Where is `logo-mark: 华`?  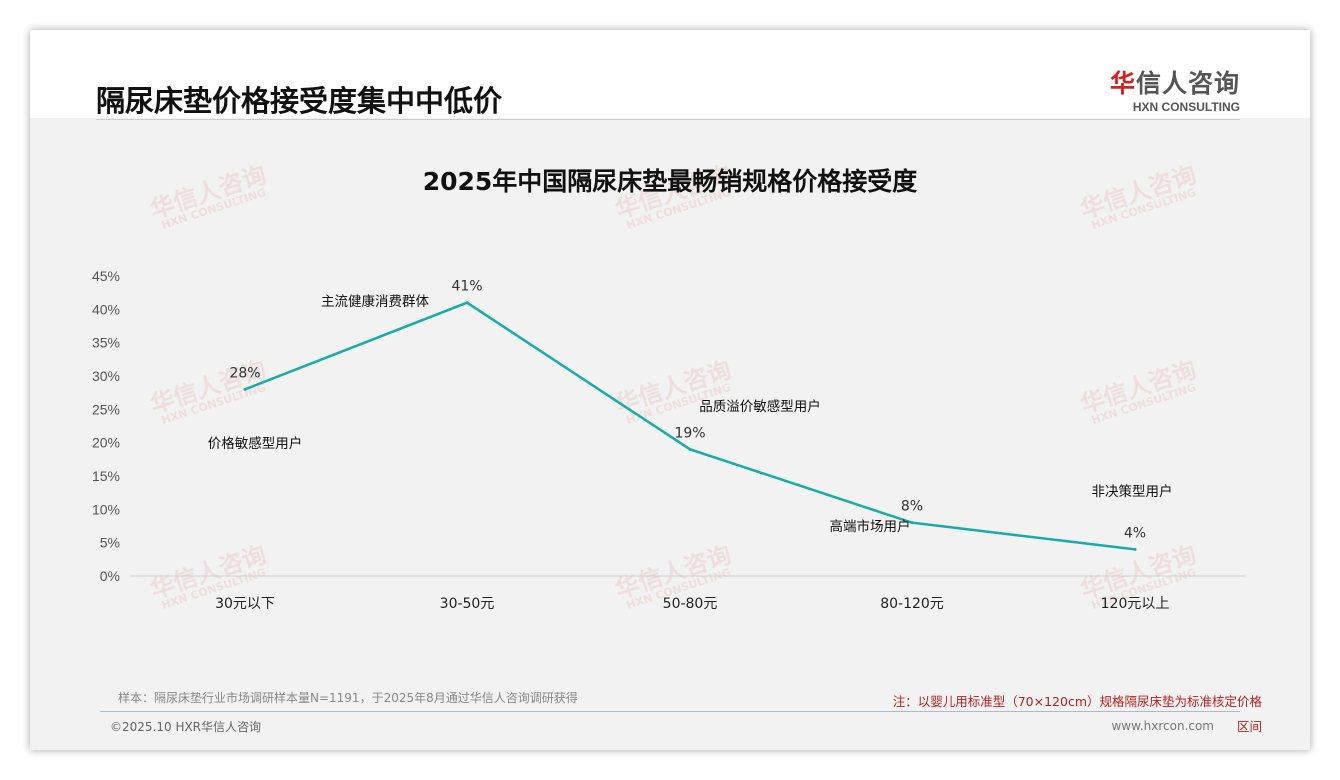 logo-mark: 华 is located at coordinates (1122, 83).